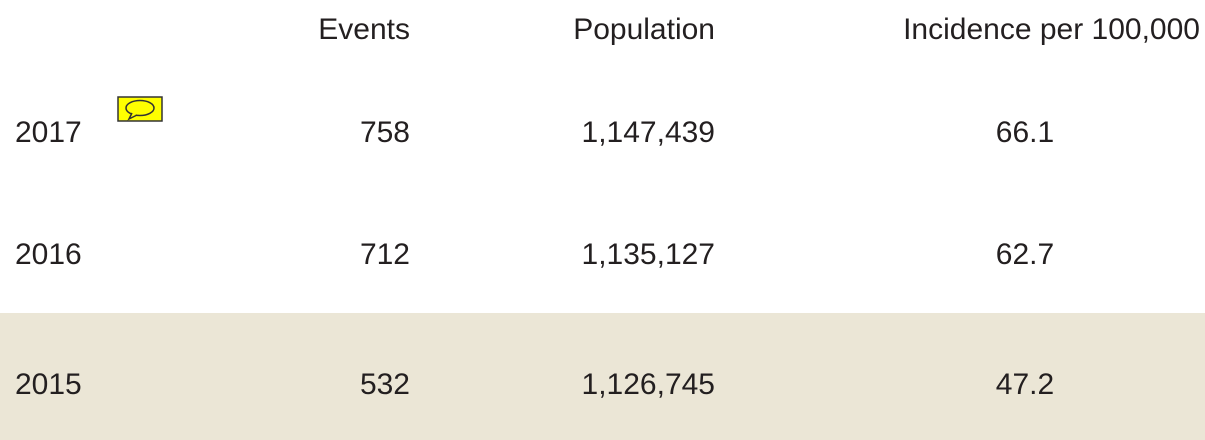  Describe the element at coordinates (364, 29) in the screenshot. I see `header-cell: Events` at that location.